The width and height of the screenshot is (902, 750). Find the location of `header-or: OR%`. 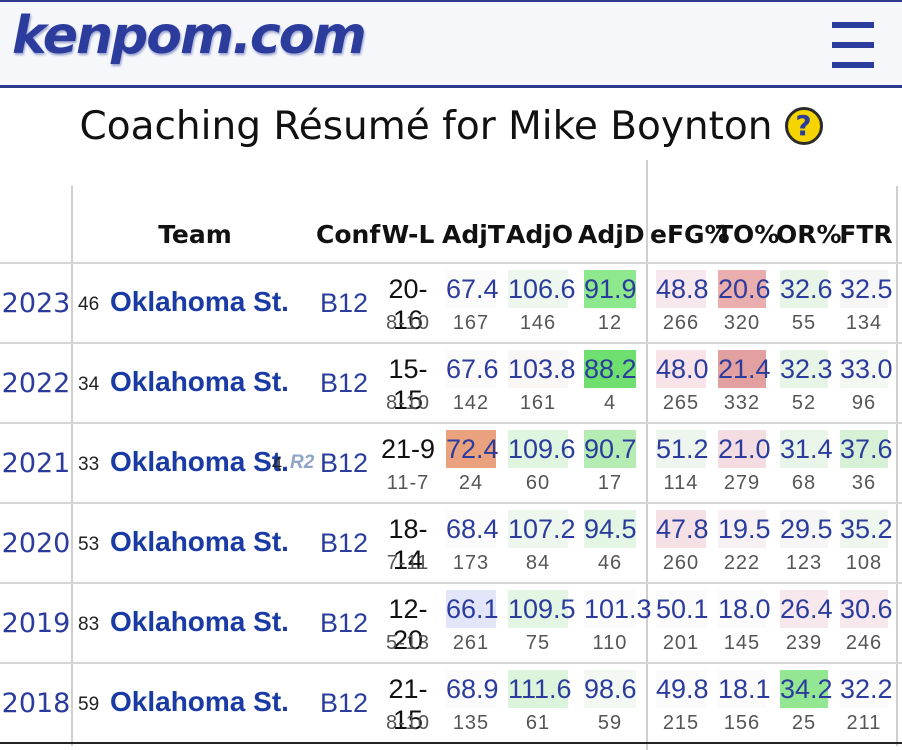

header-or: OR% is located at coordinates (809, 234).